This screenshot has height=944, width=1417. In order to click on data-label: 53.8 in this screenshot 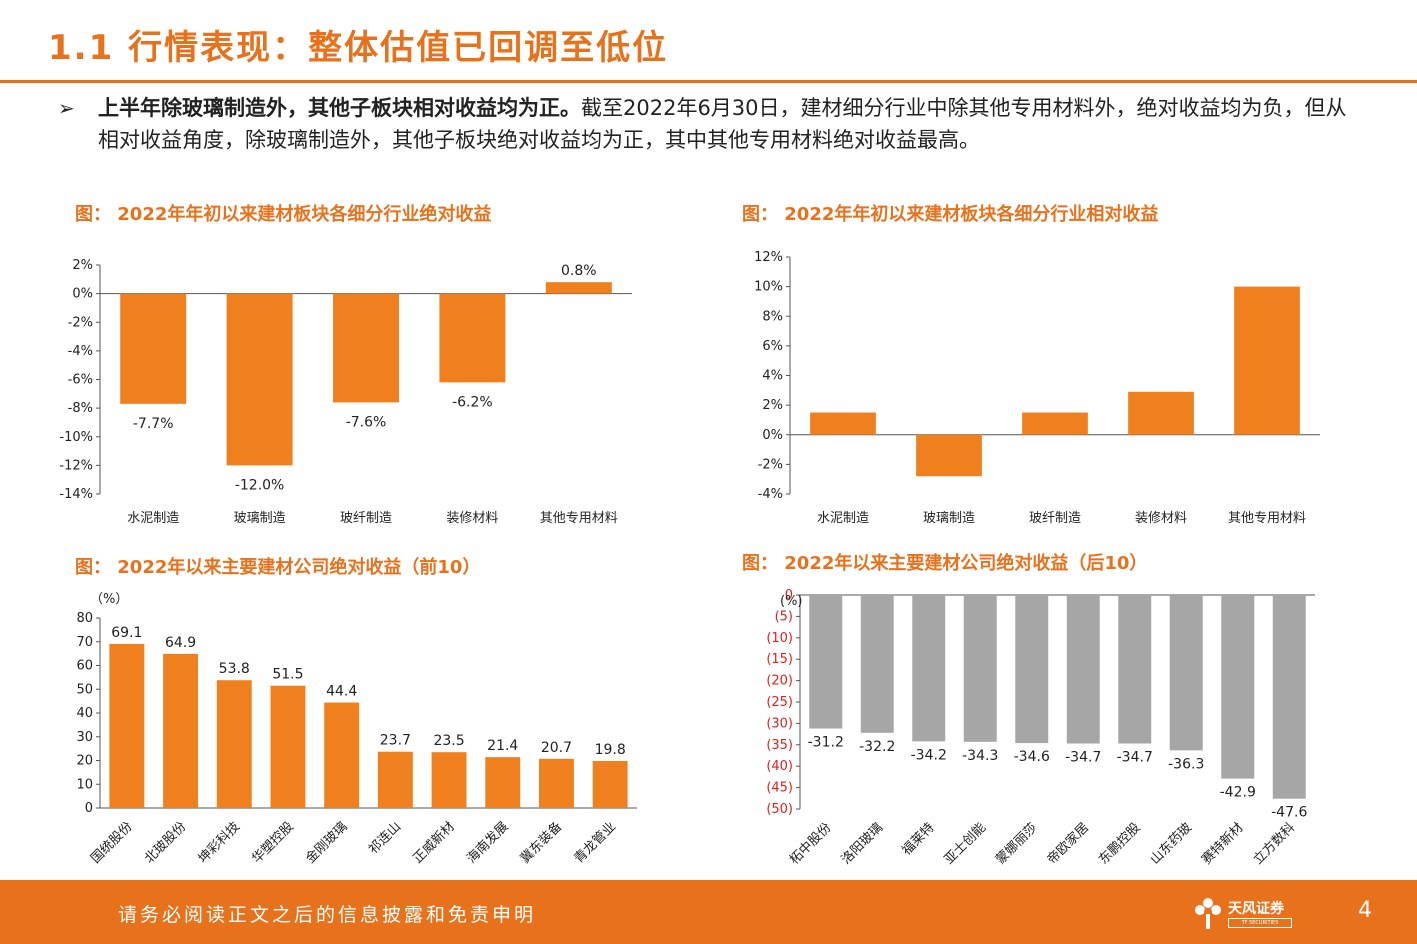, I will do `click(234, 669)`.